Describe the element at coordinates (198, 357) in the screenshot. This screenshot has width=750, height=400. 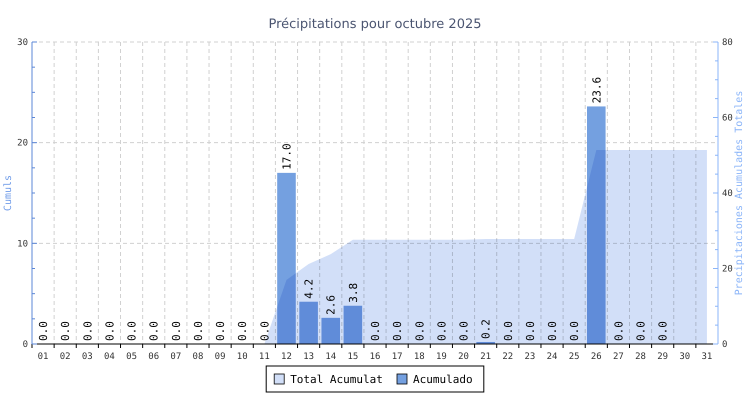
I see `x-tick-label: 08` at that location.